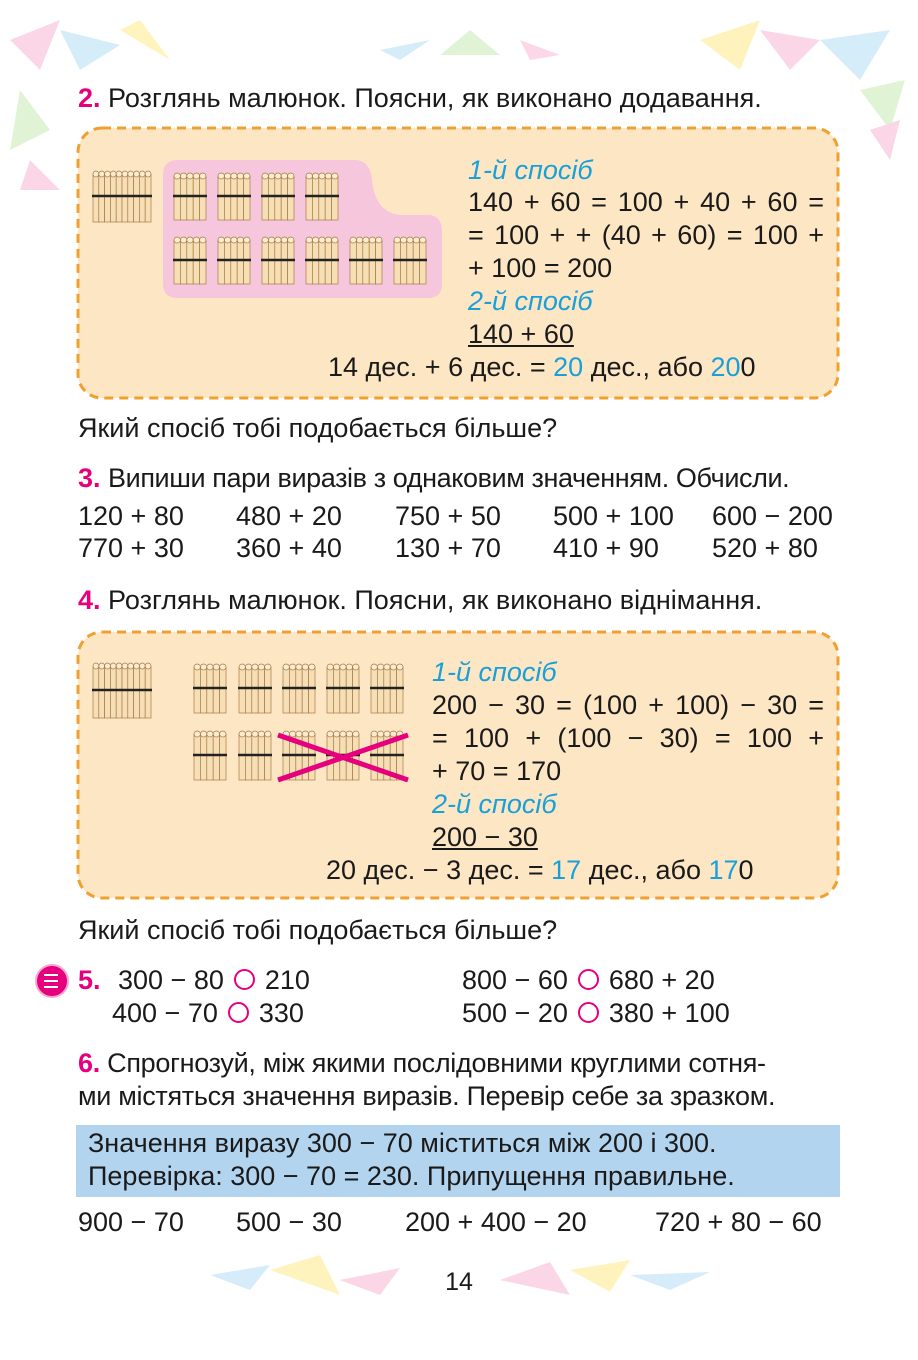  I want to click on comparison: 800 − 60 680 + 20, so click(588, 980).